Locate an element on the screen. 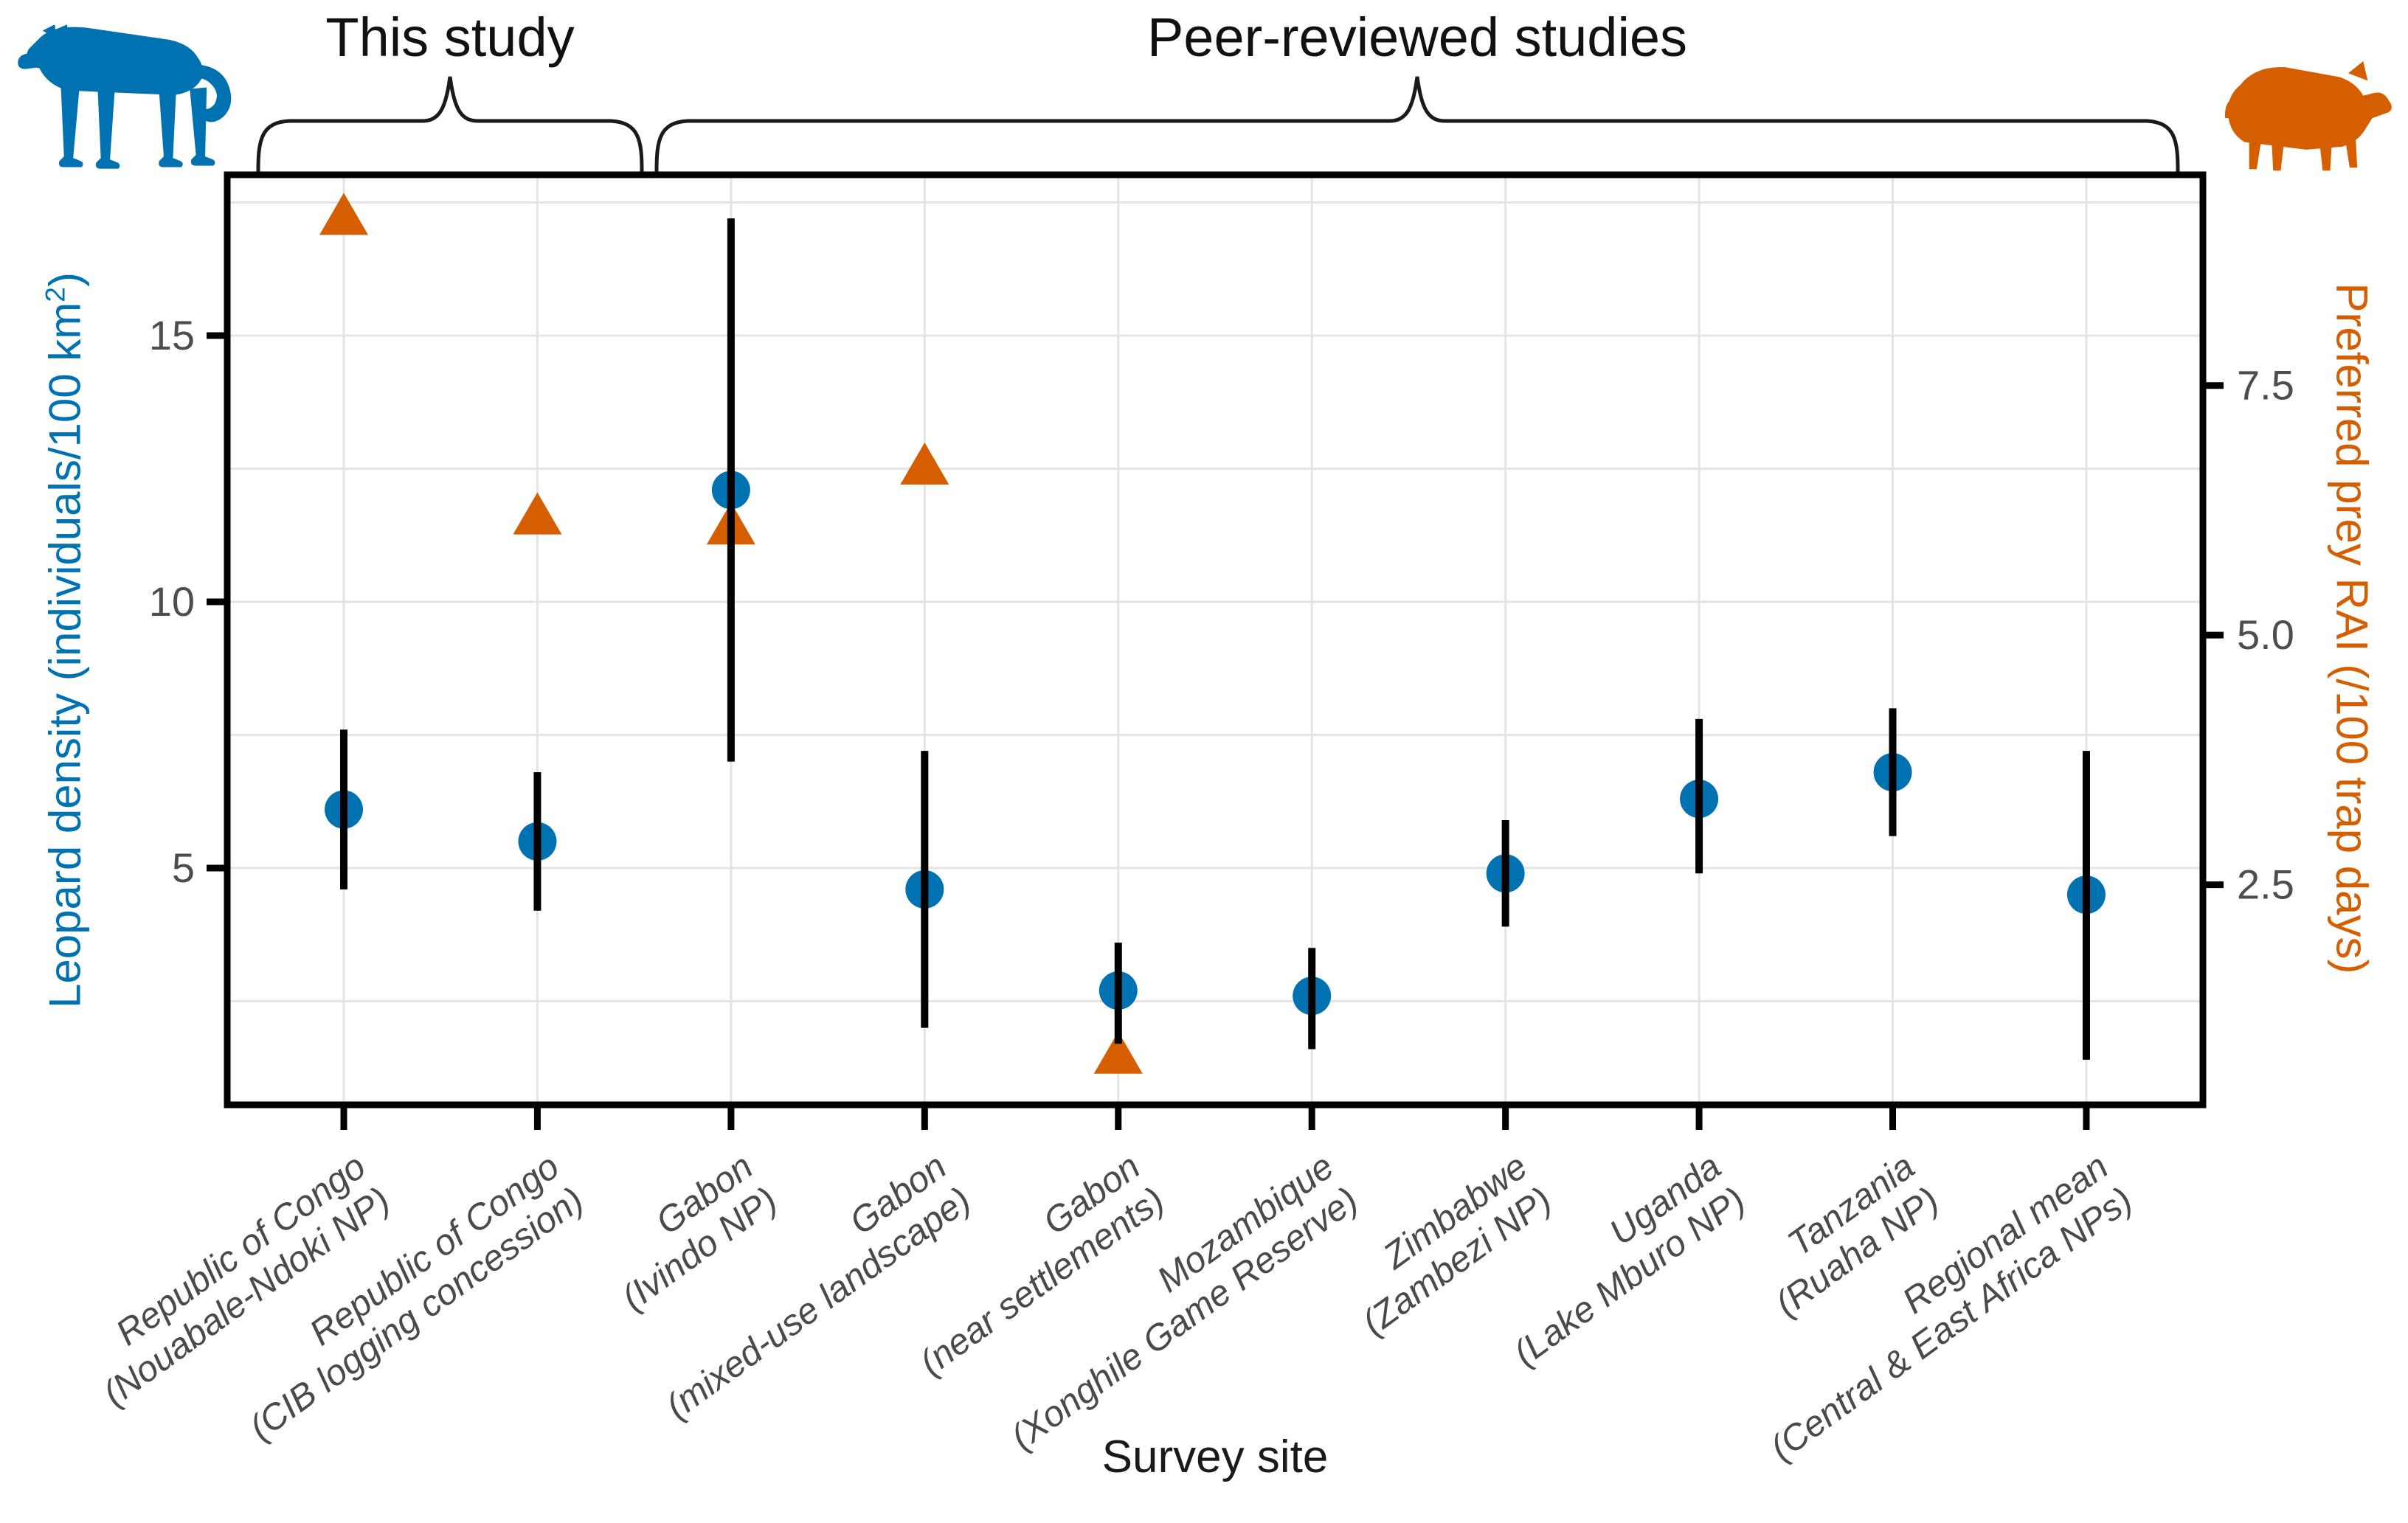 This screenshot has width=2408, height=1523. leopard-icon is located at coordinates (127, 96).